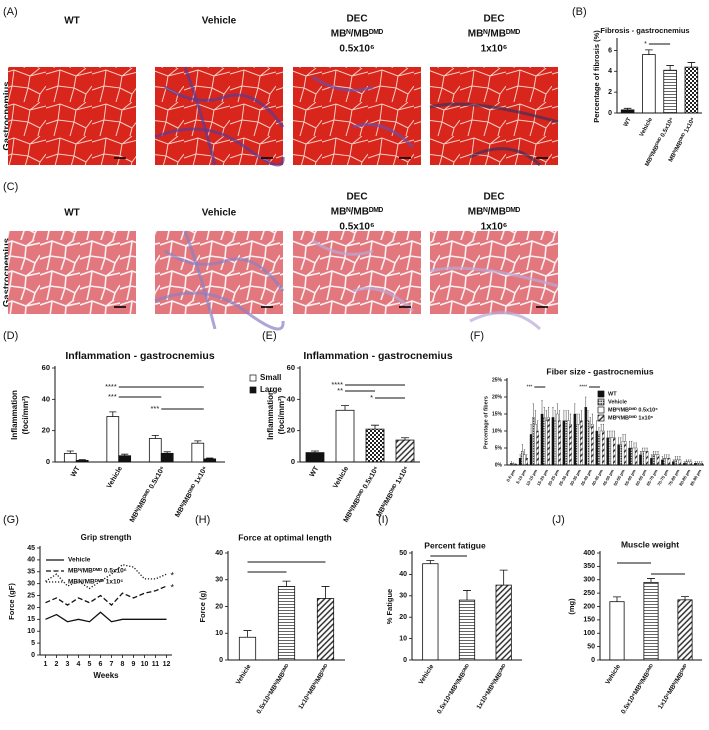 Image resolution: width=709 pixels, height=730 pixels. Describe the element at coordinates (356, 227) in the screenshot. I see `column-title: 0.5x10⁶` at that location.